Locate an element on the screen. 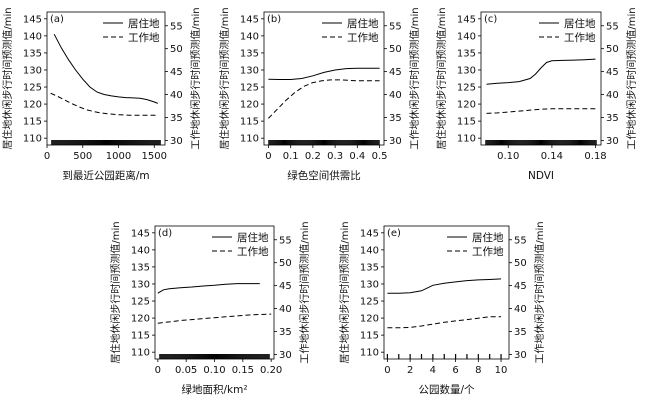 The width and height of the screenshot is (650, 404). x-tick-label: 0.3 is located at coordinates (335, 156).